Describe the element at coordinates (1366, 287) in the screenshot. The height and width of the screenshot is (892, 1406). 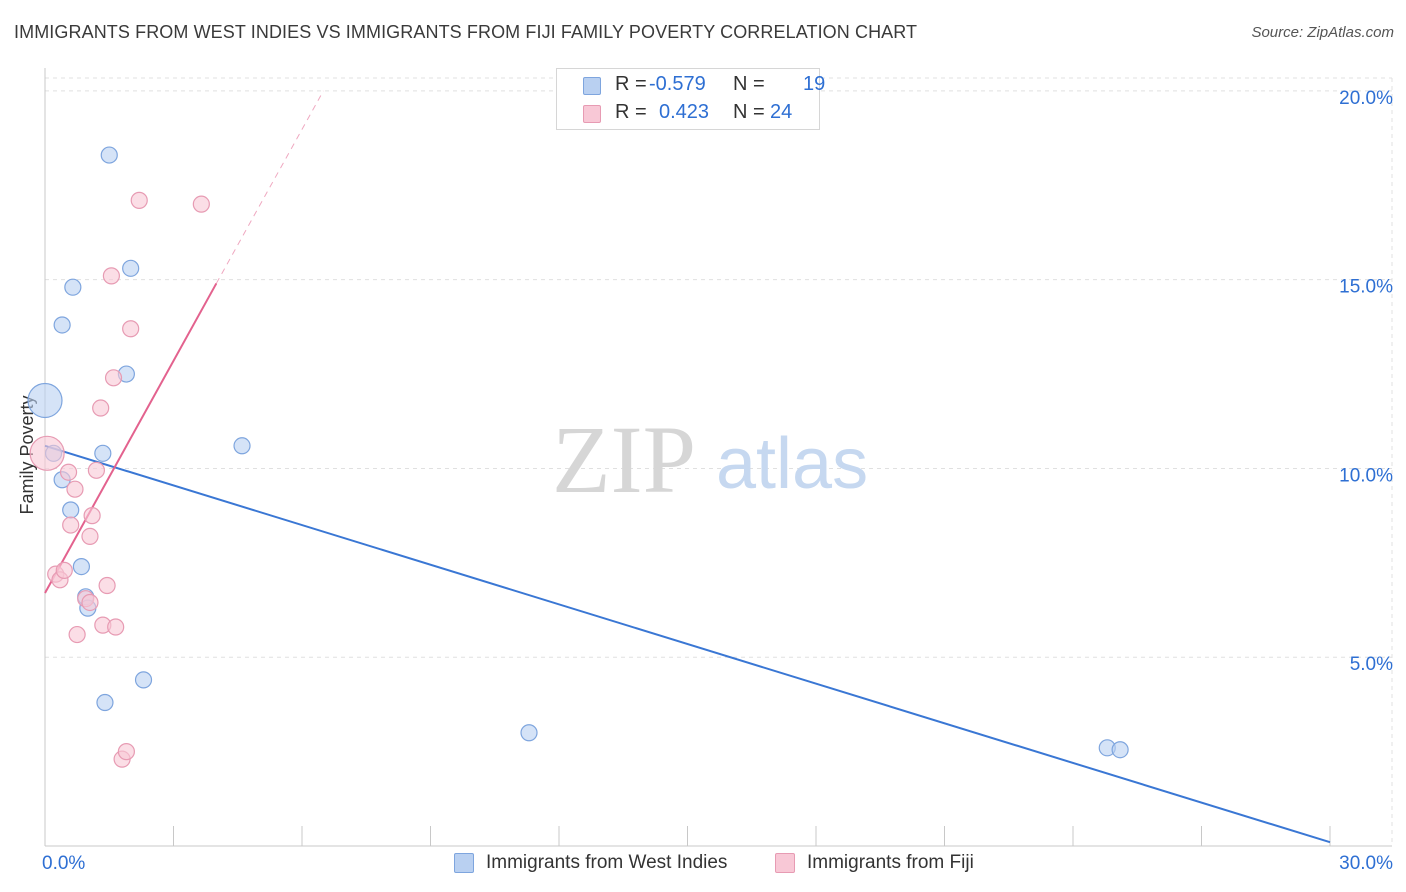
I see `y-tick-label: 15.0%` at that location.